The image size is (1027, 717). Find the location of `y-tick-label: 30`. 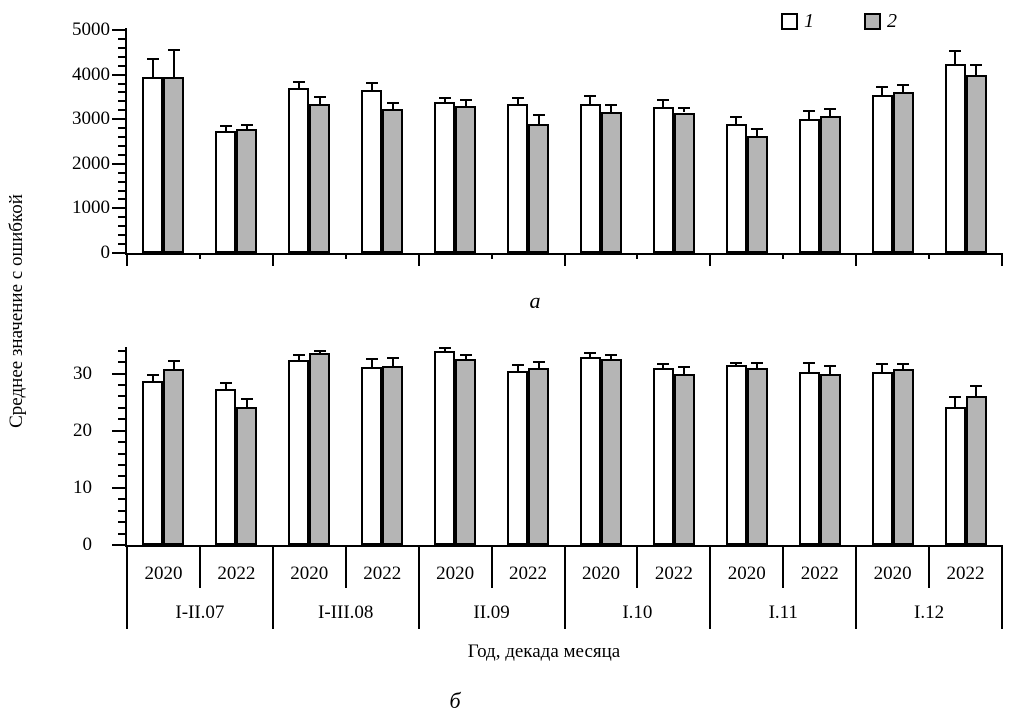

y-tick-label: 30 is located at coordinates (82, 373).